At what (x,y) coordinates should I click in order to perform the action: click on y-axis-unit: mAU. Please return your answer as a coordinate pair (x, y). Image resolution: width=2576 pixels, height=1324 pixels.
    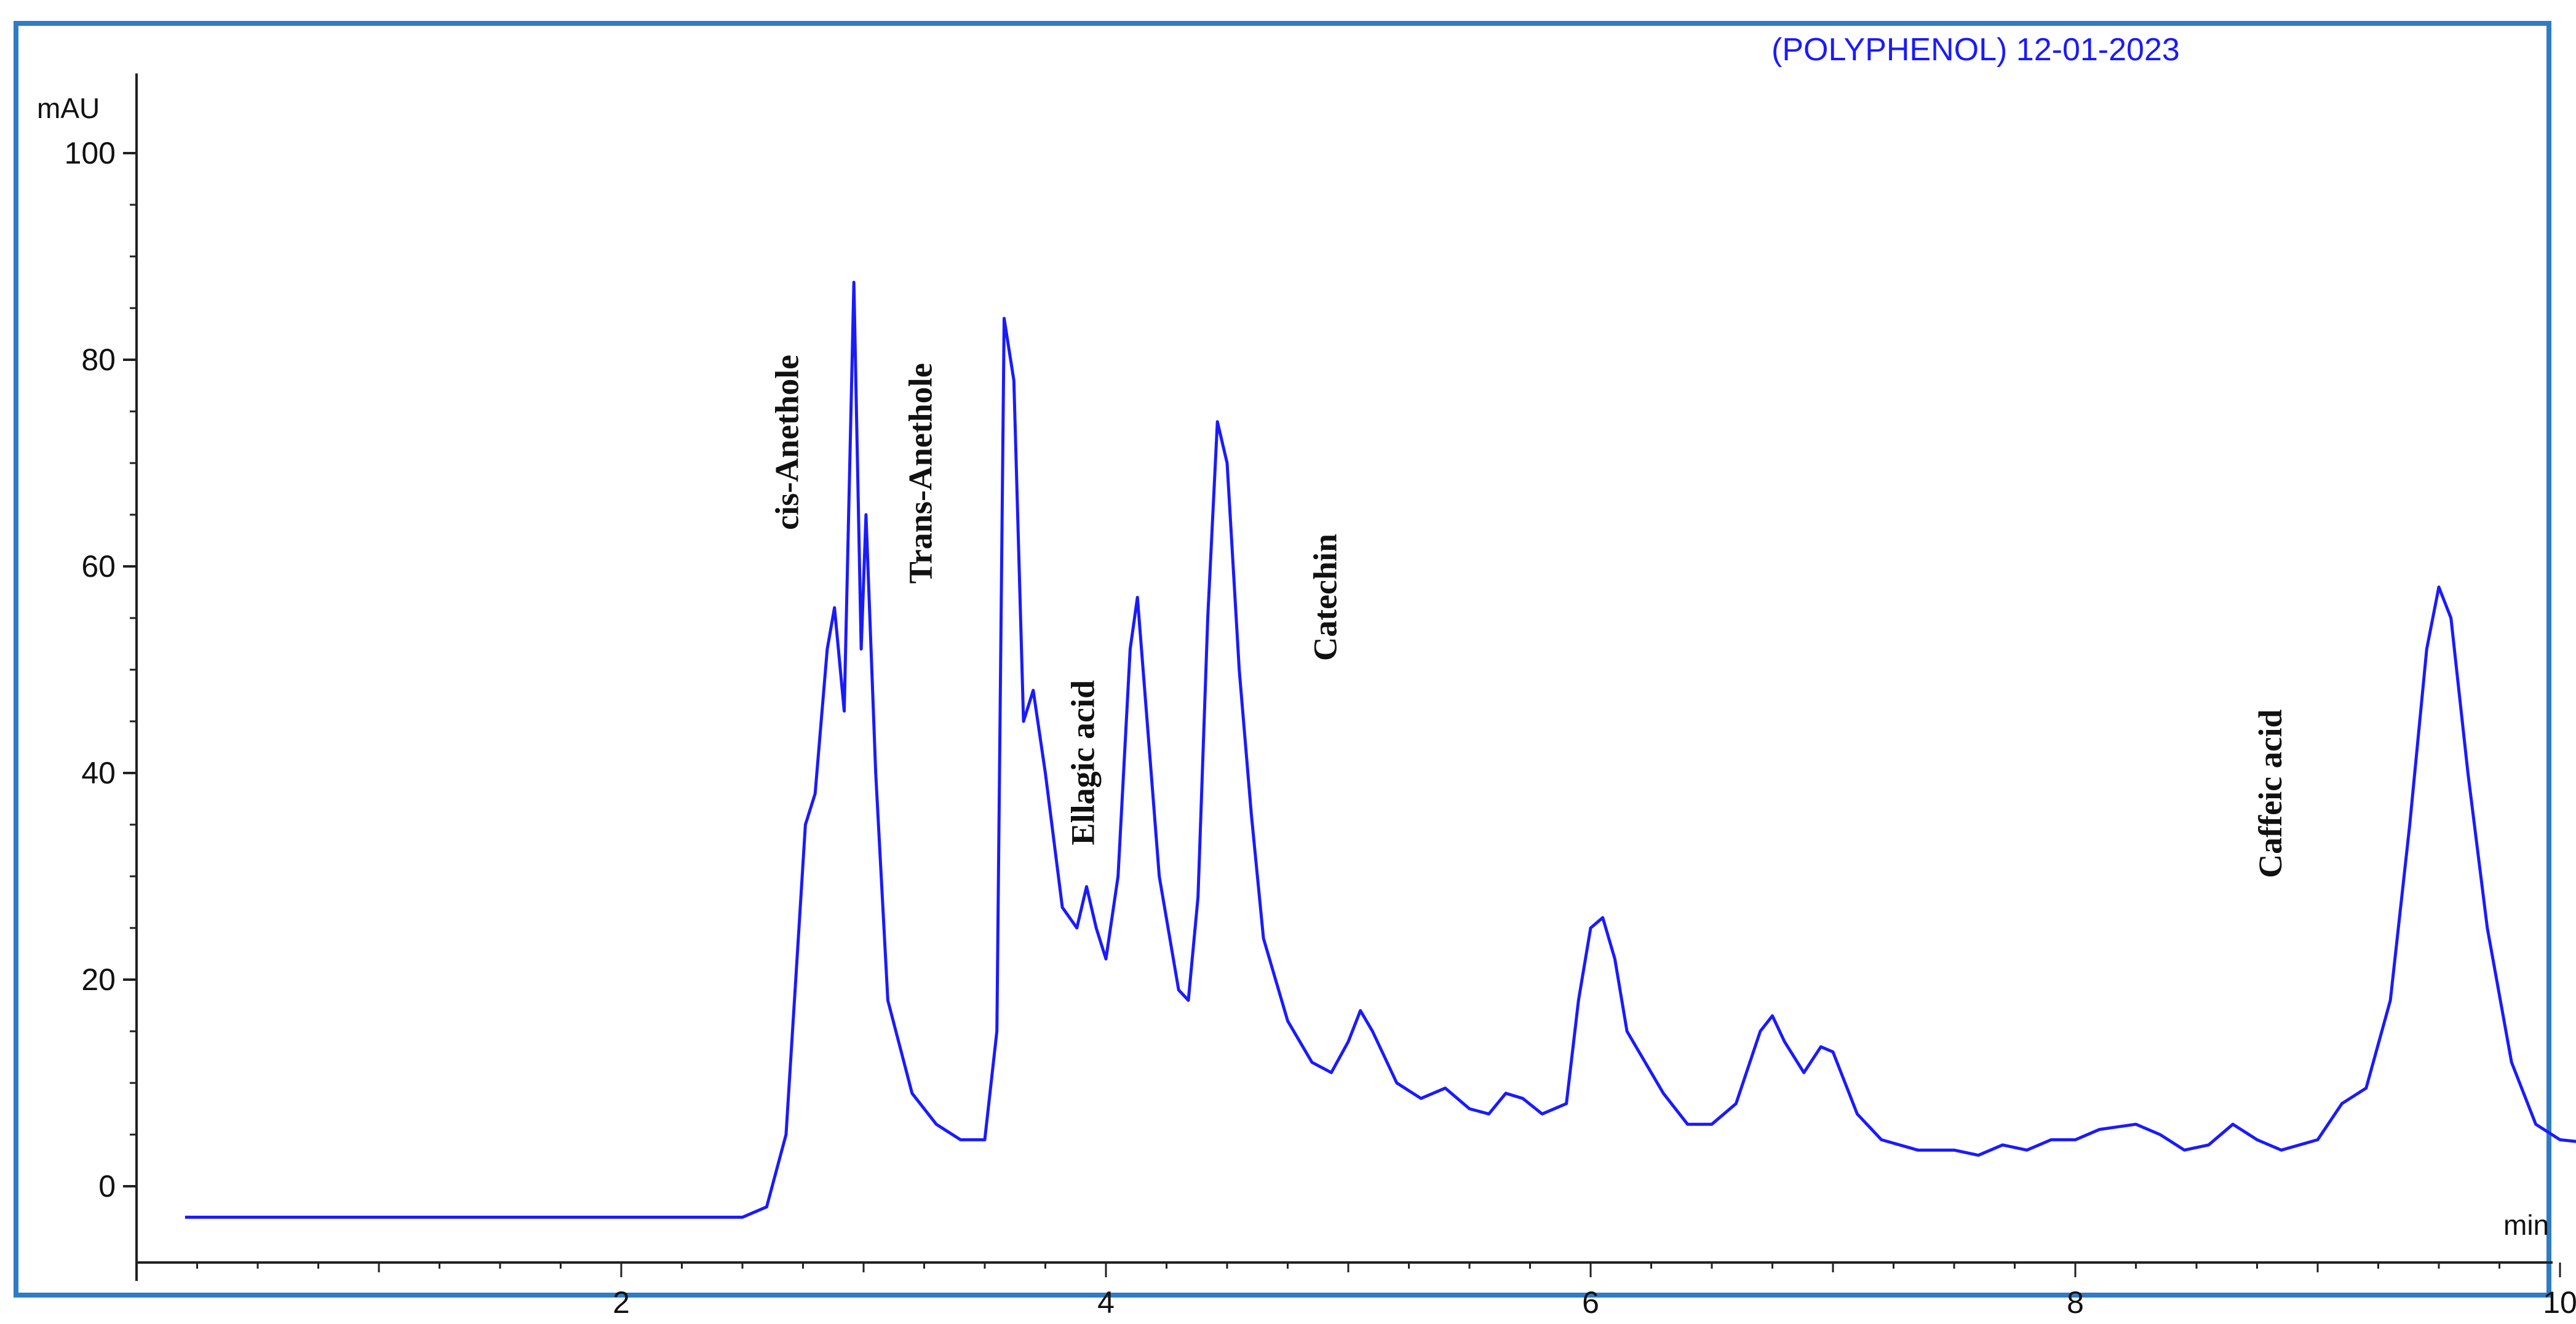
    Looking at the image, I should click on (68, 108).